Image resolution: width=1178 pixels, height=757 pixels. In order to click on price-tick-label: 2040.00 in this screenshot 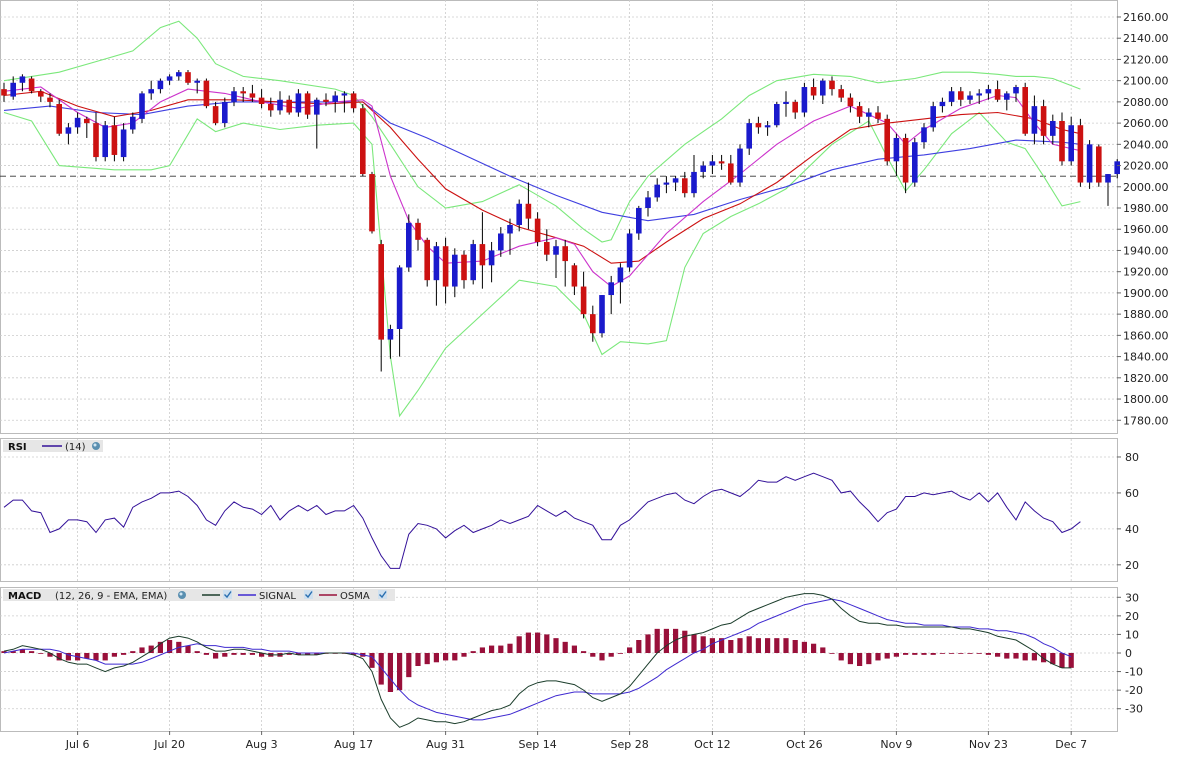, I will do `click(1146, 144)`.